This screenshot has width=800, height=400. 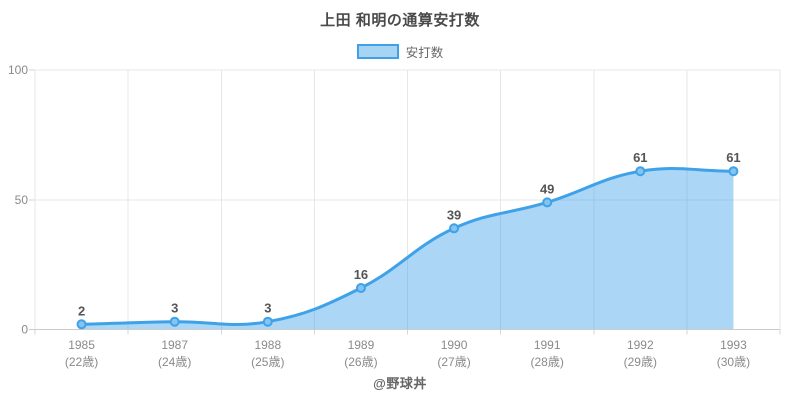 I want to click on x-tick-label-age: (25歳), so click(x=267, y=362).